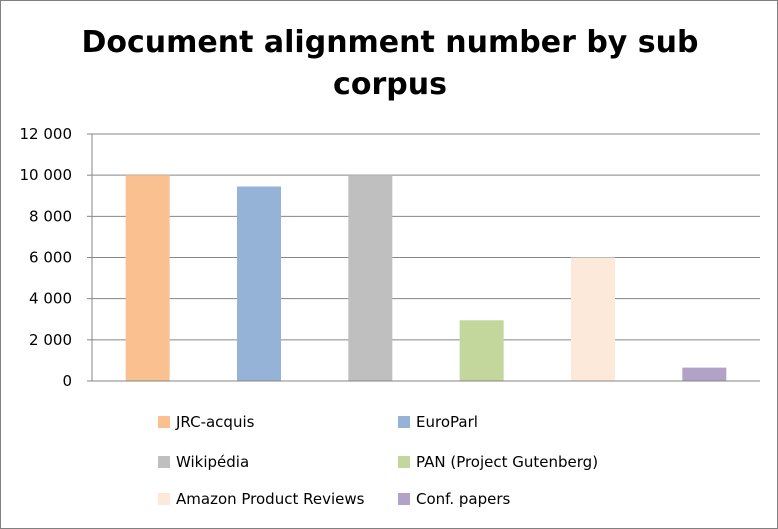 This screenshot has width=778, height=529. What do you see at coordinates (46, 175) in the screenshot?
I see `y-tick-label: 10 000` at bounding box center [46, 175].